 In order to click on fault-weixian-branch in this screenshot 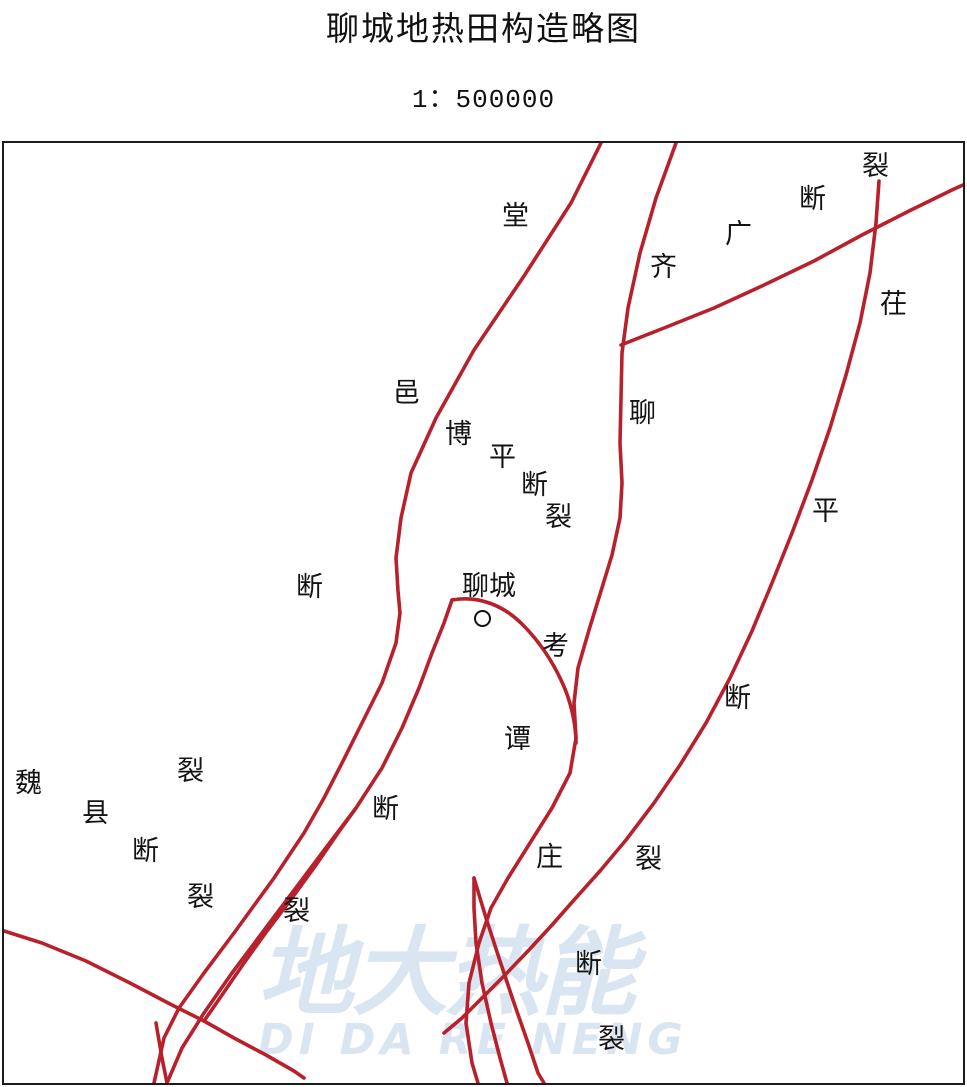, I will do `click(280, 914)`.